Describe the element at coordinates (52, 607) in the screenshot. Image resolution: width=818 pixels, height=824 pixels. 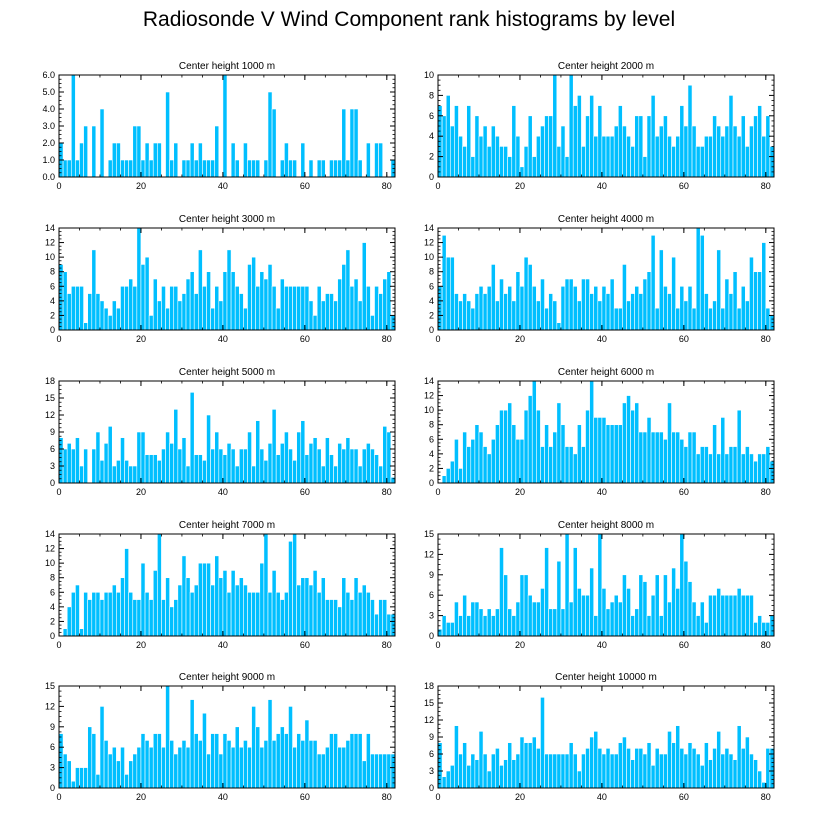
I see `y-tick-label: 4` at that location.